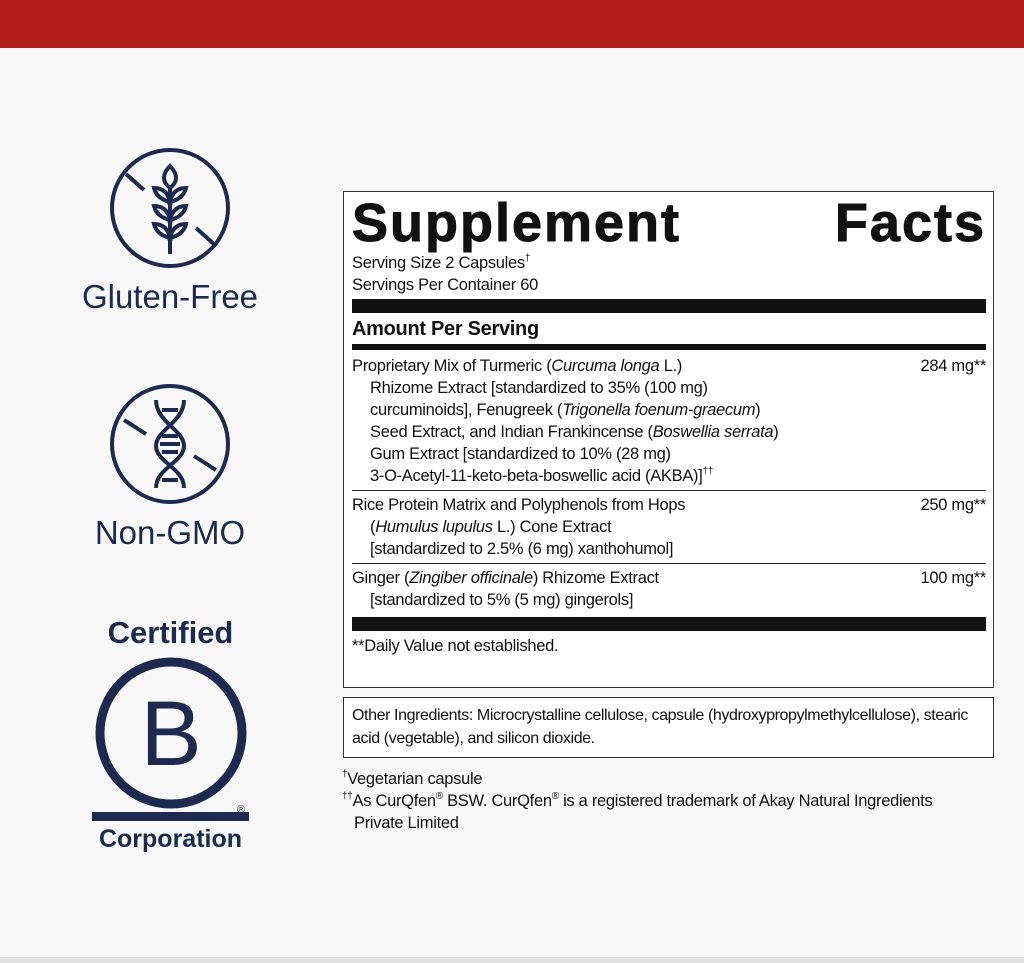  Describe the element at coordinates (170, 532) in the screenshot. I see `non-gmo-label: Non-GMO` at that location.